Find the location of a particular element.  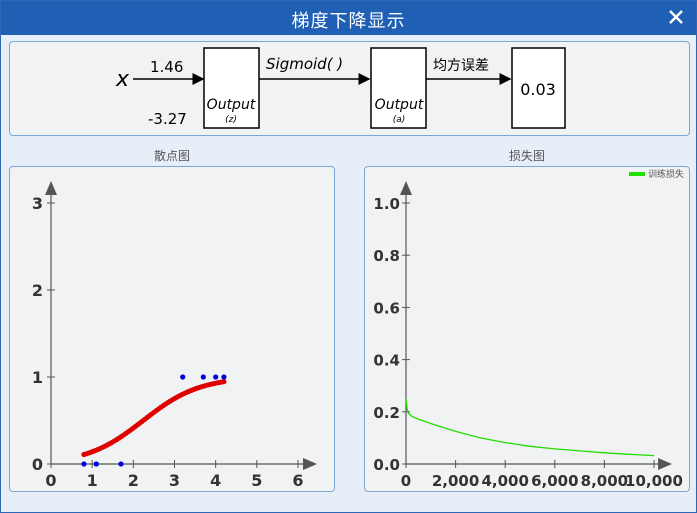

scatter-y-tick-label: 2 is located at coordinates (37, 290).